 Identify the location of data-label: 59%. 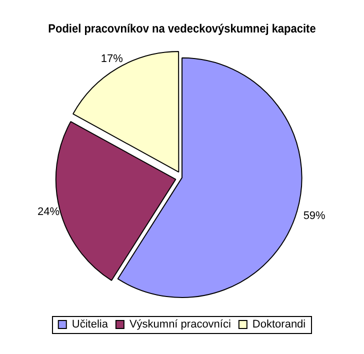
(314, 216).